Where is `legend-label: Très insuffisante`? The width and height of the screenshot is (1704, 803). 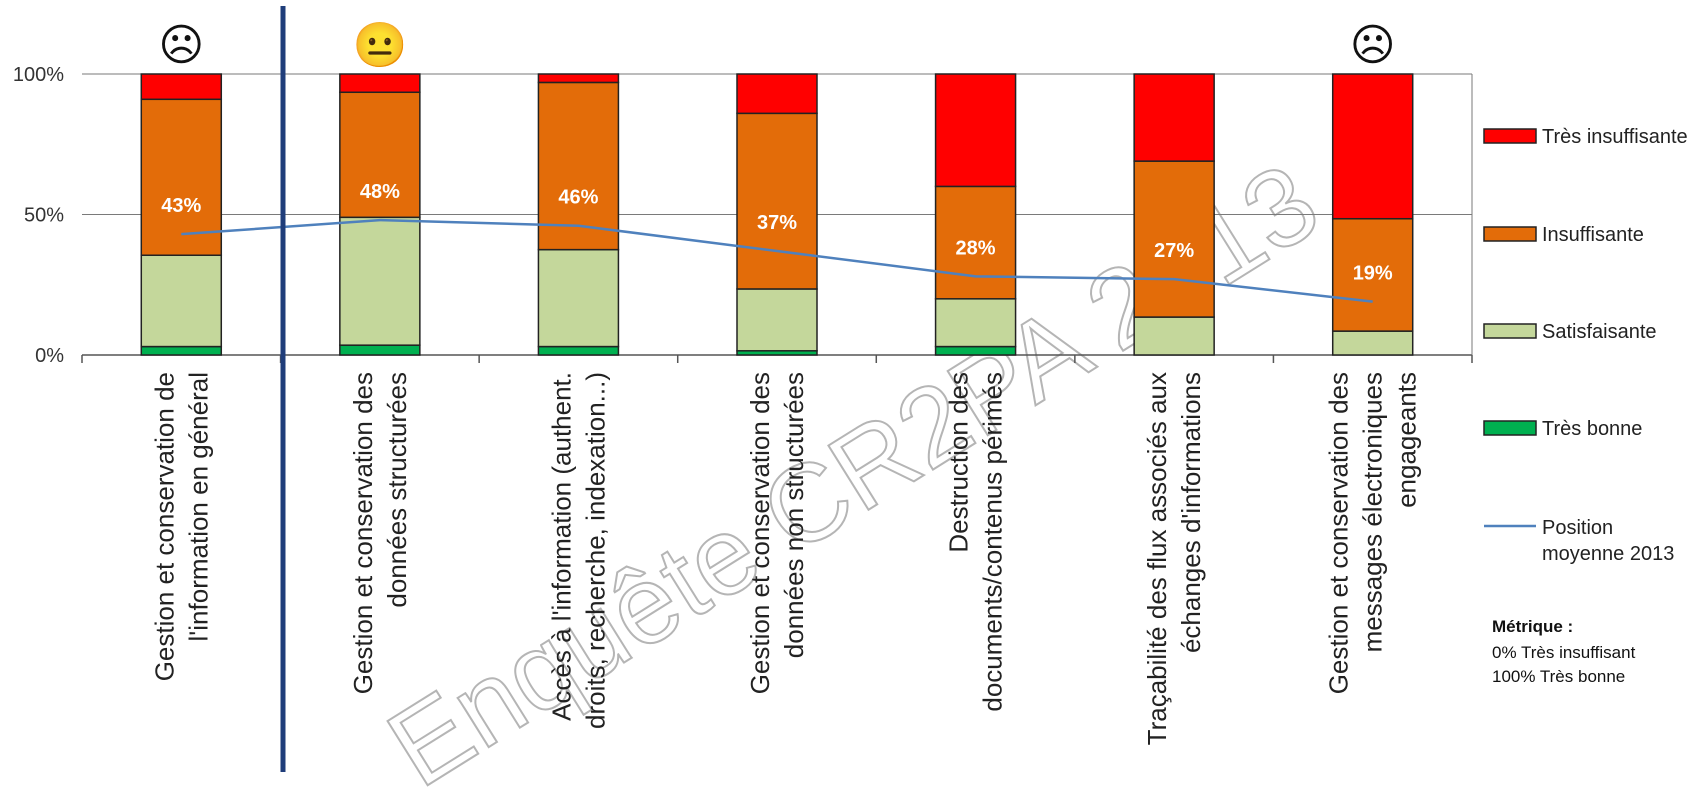
legend-label: Très insuffisante is located at coordinates (1615, 137).